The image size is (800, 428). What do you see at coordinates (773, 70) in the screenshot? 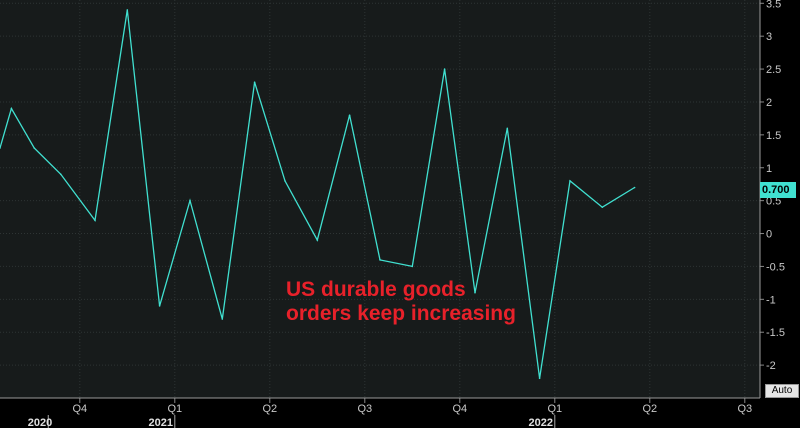
I see `y-tick-label: 2.5` at bounding box center [773, 70].